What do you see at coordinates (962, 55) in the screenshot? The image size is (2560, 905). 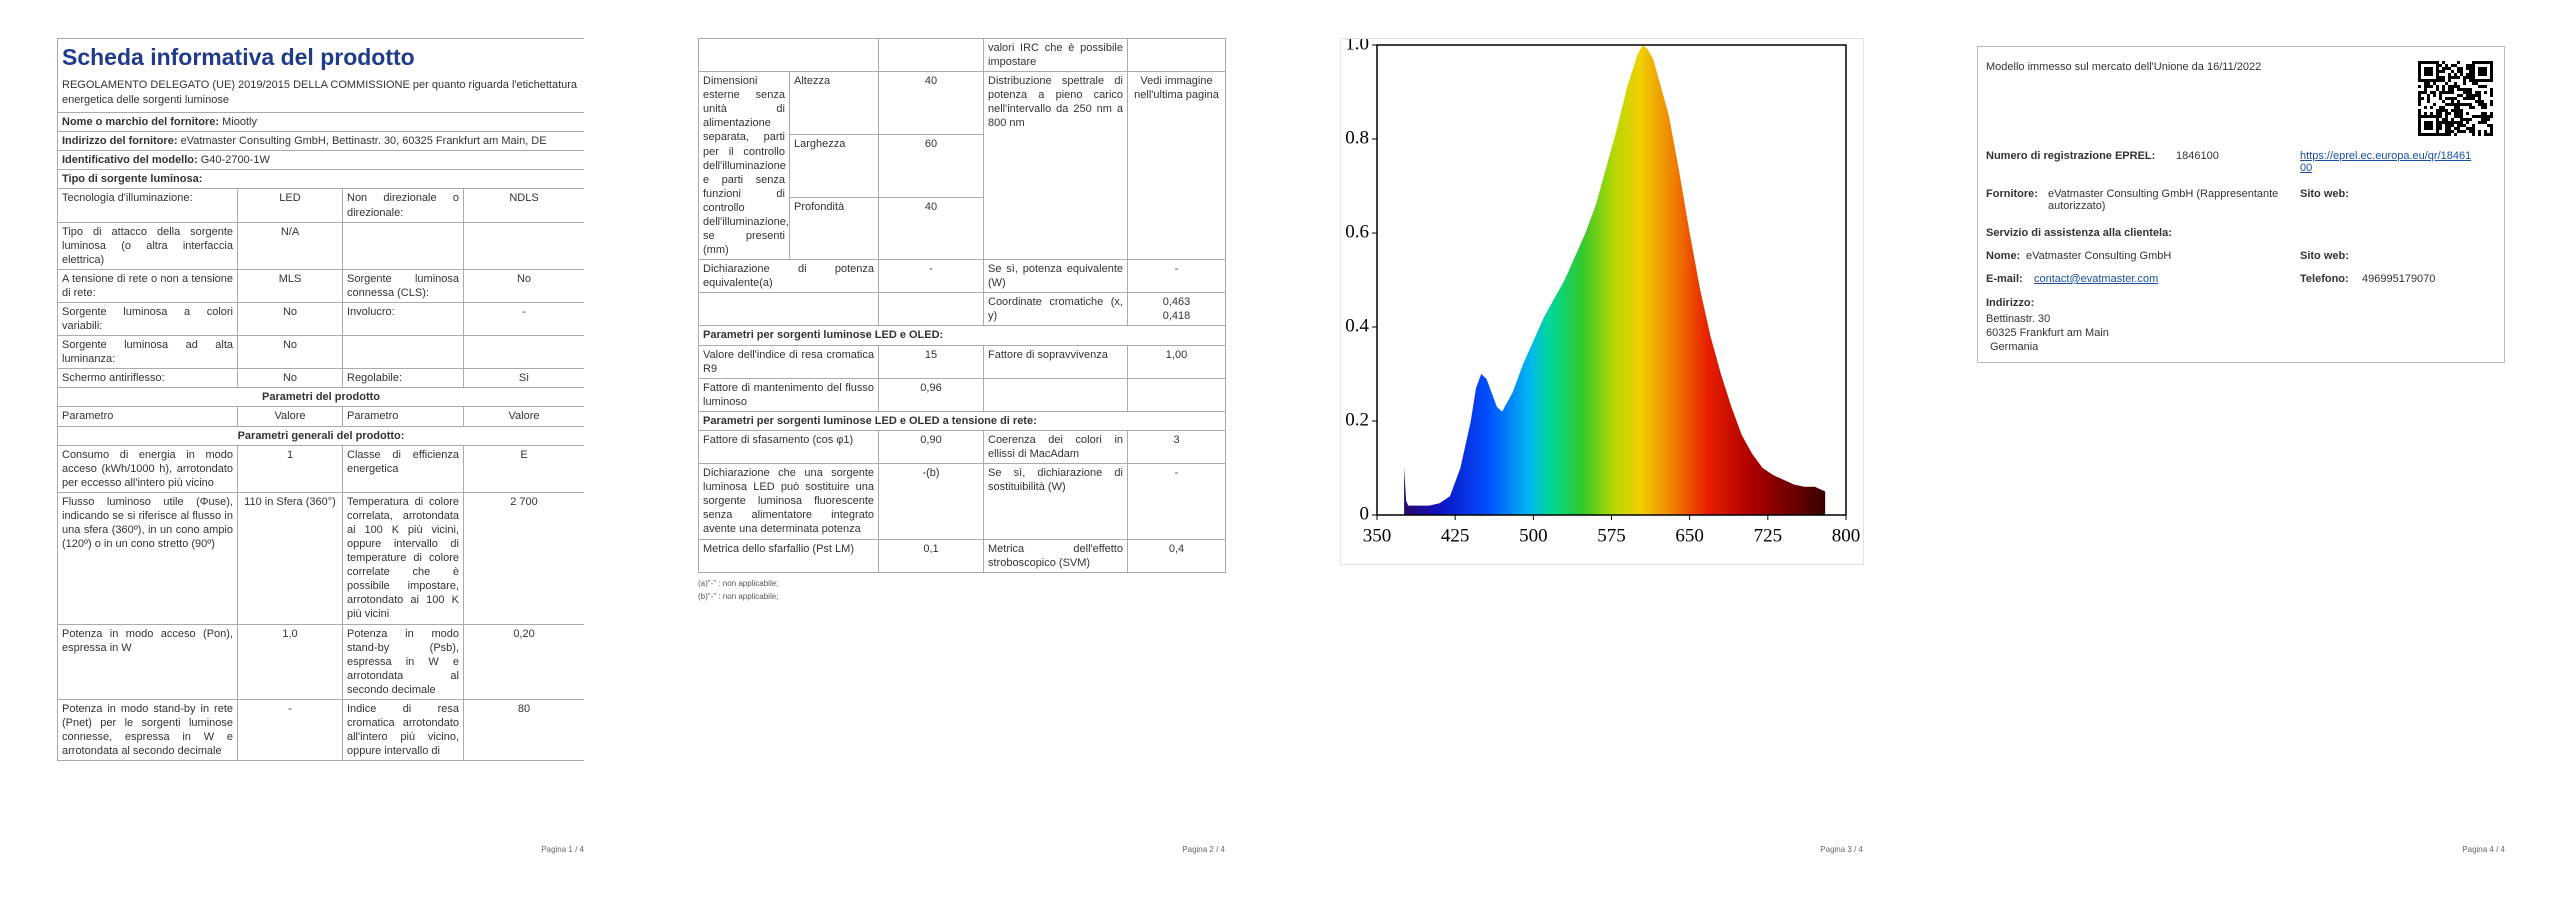 I see `table-row: valori IRC che è possibile impostare` at bounding box center [962, 55].